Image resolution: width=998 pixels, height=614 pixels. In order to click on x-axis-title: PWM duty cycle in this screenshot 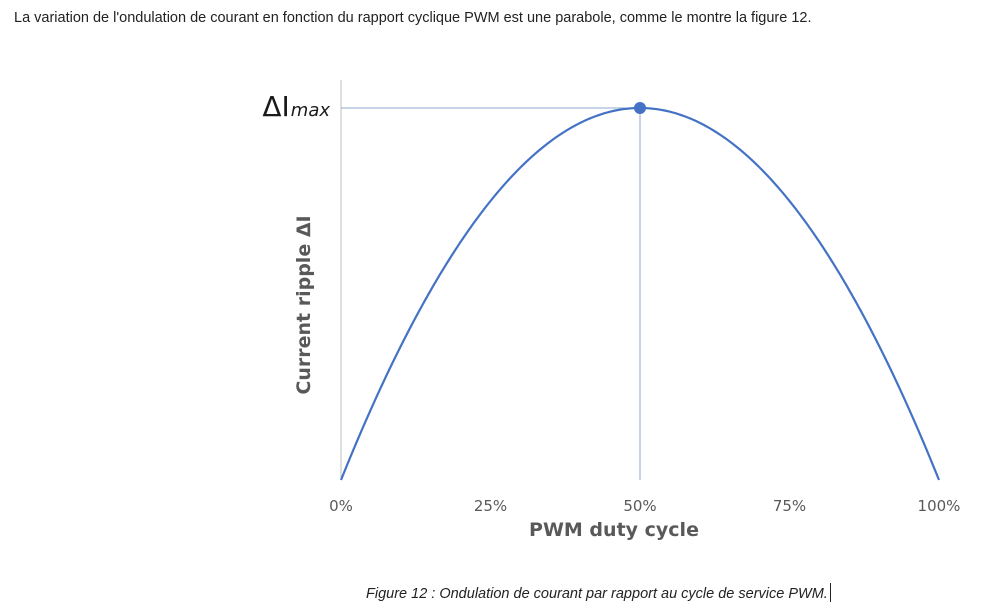, I will do `click(614, 530)`.